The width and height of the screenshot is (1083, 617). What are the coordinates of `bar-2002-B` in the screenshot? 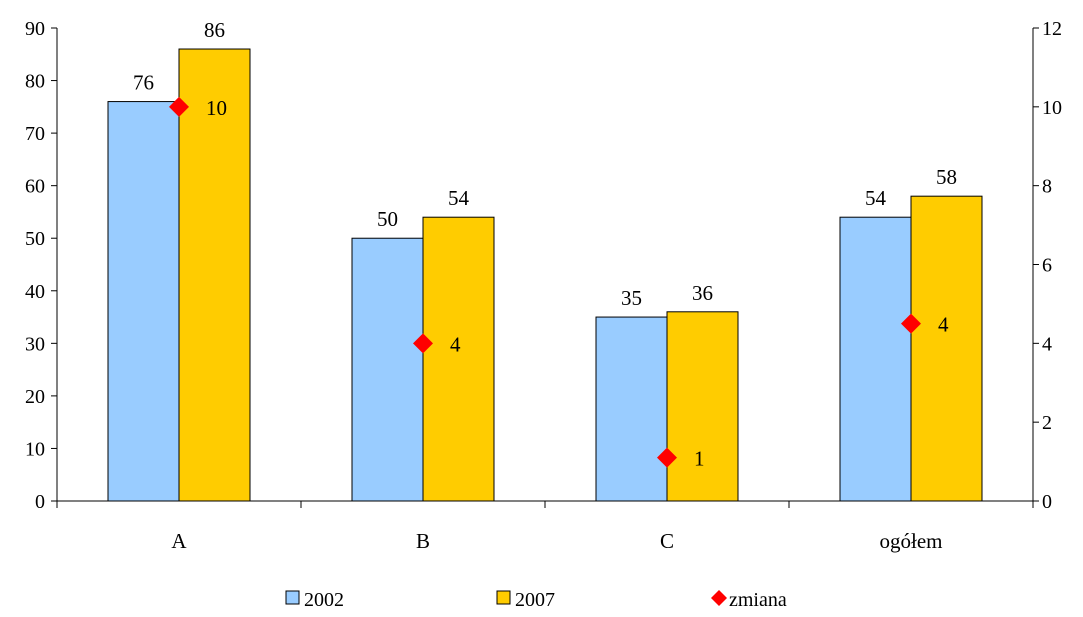 It's located at (387, 369).